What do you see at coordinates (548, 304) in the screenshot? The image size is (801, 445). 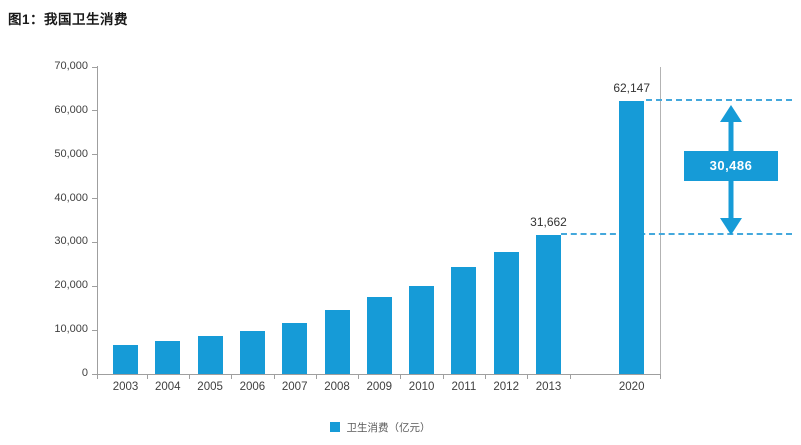 I see `bar-2013` at bounding box center [548, 304].